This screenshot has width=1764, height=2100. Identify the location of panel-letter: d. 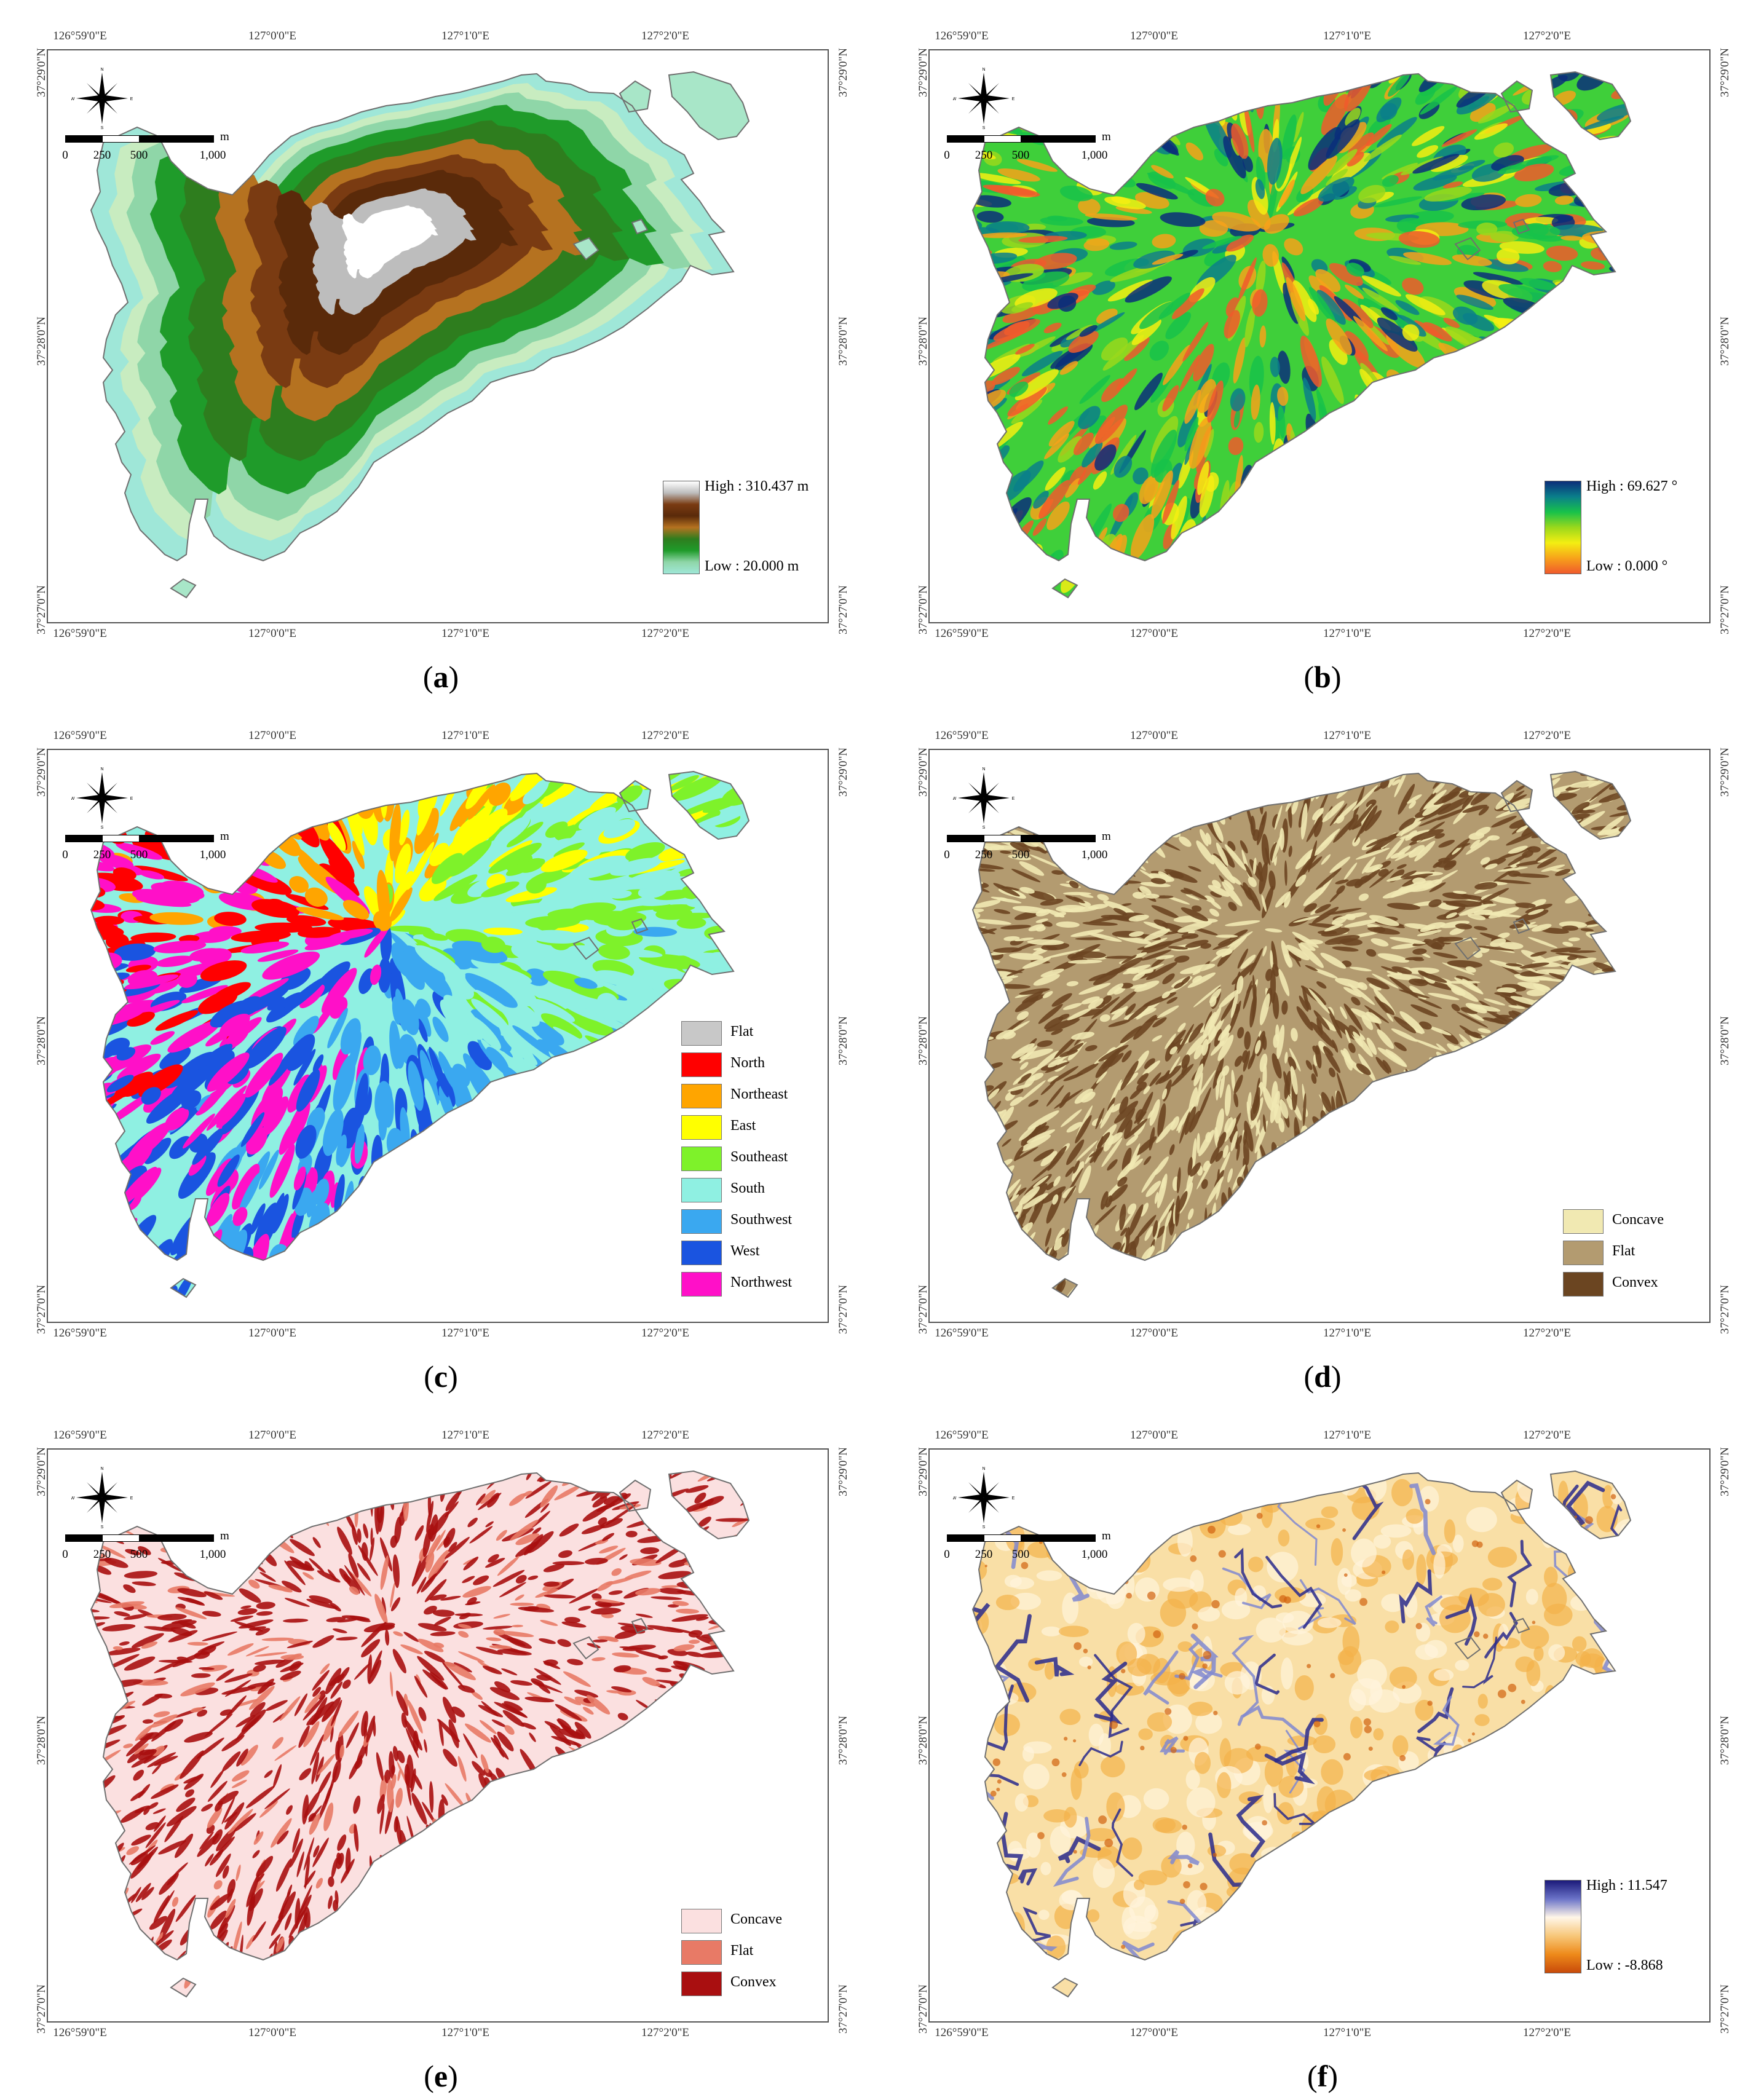
(1322, 1376).